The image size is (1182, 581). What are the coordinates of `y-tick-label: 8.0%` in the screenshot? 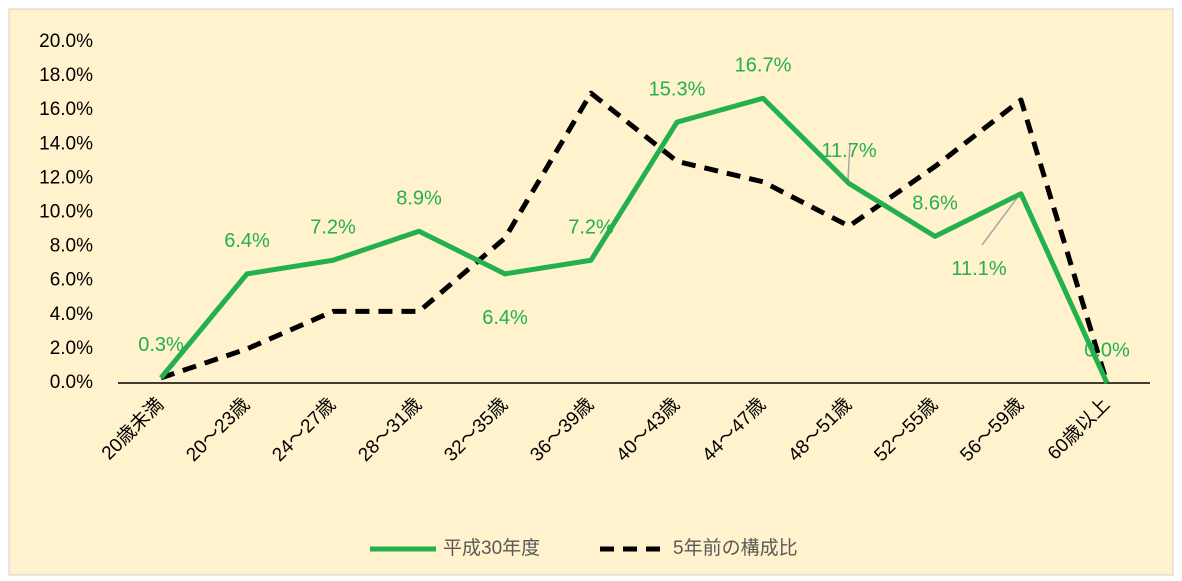 It's located at (71, 246).